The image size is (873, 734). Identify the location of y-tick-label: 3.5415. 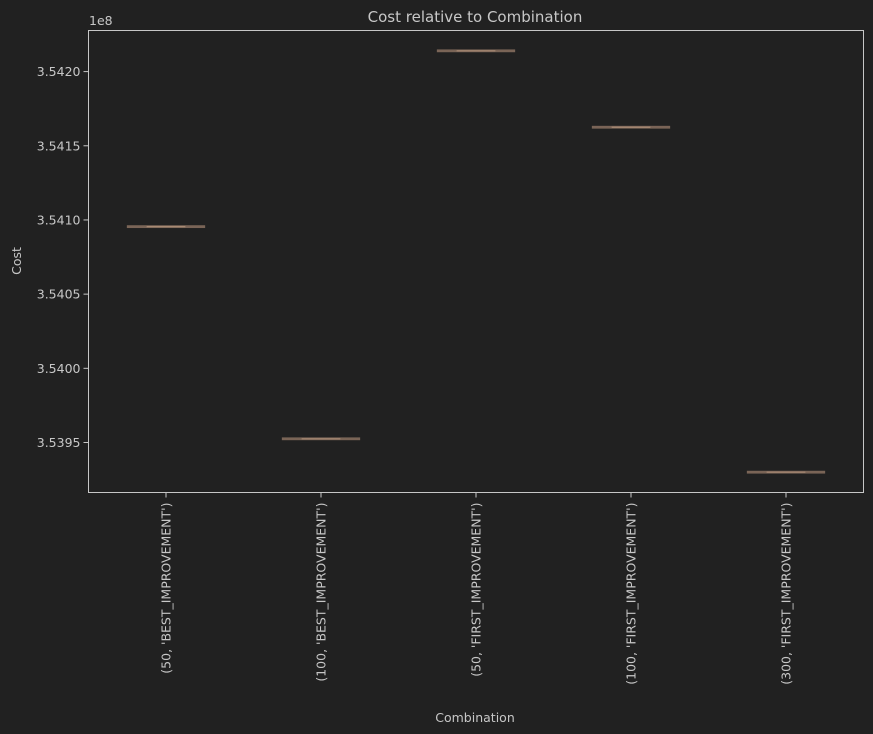
(59, 145).